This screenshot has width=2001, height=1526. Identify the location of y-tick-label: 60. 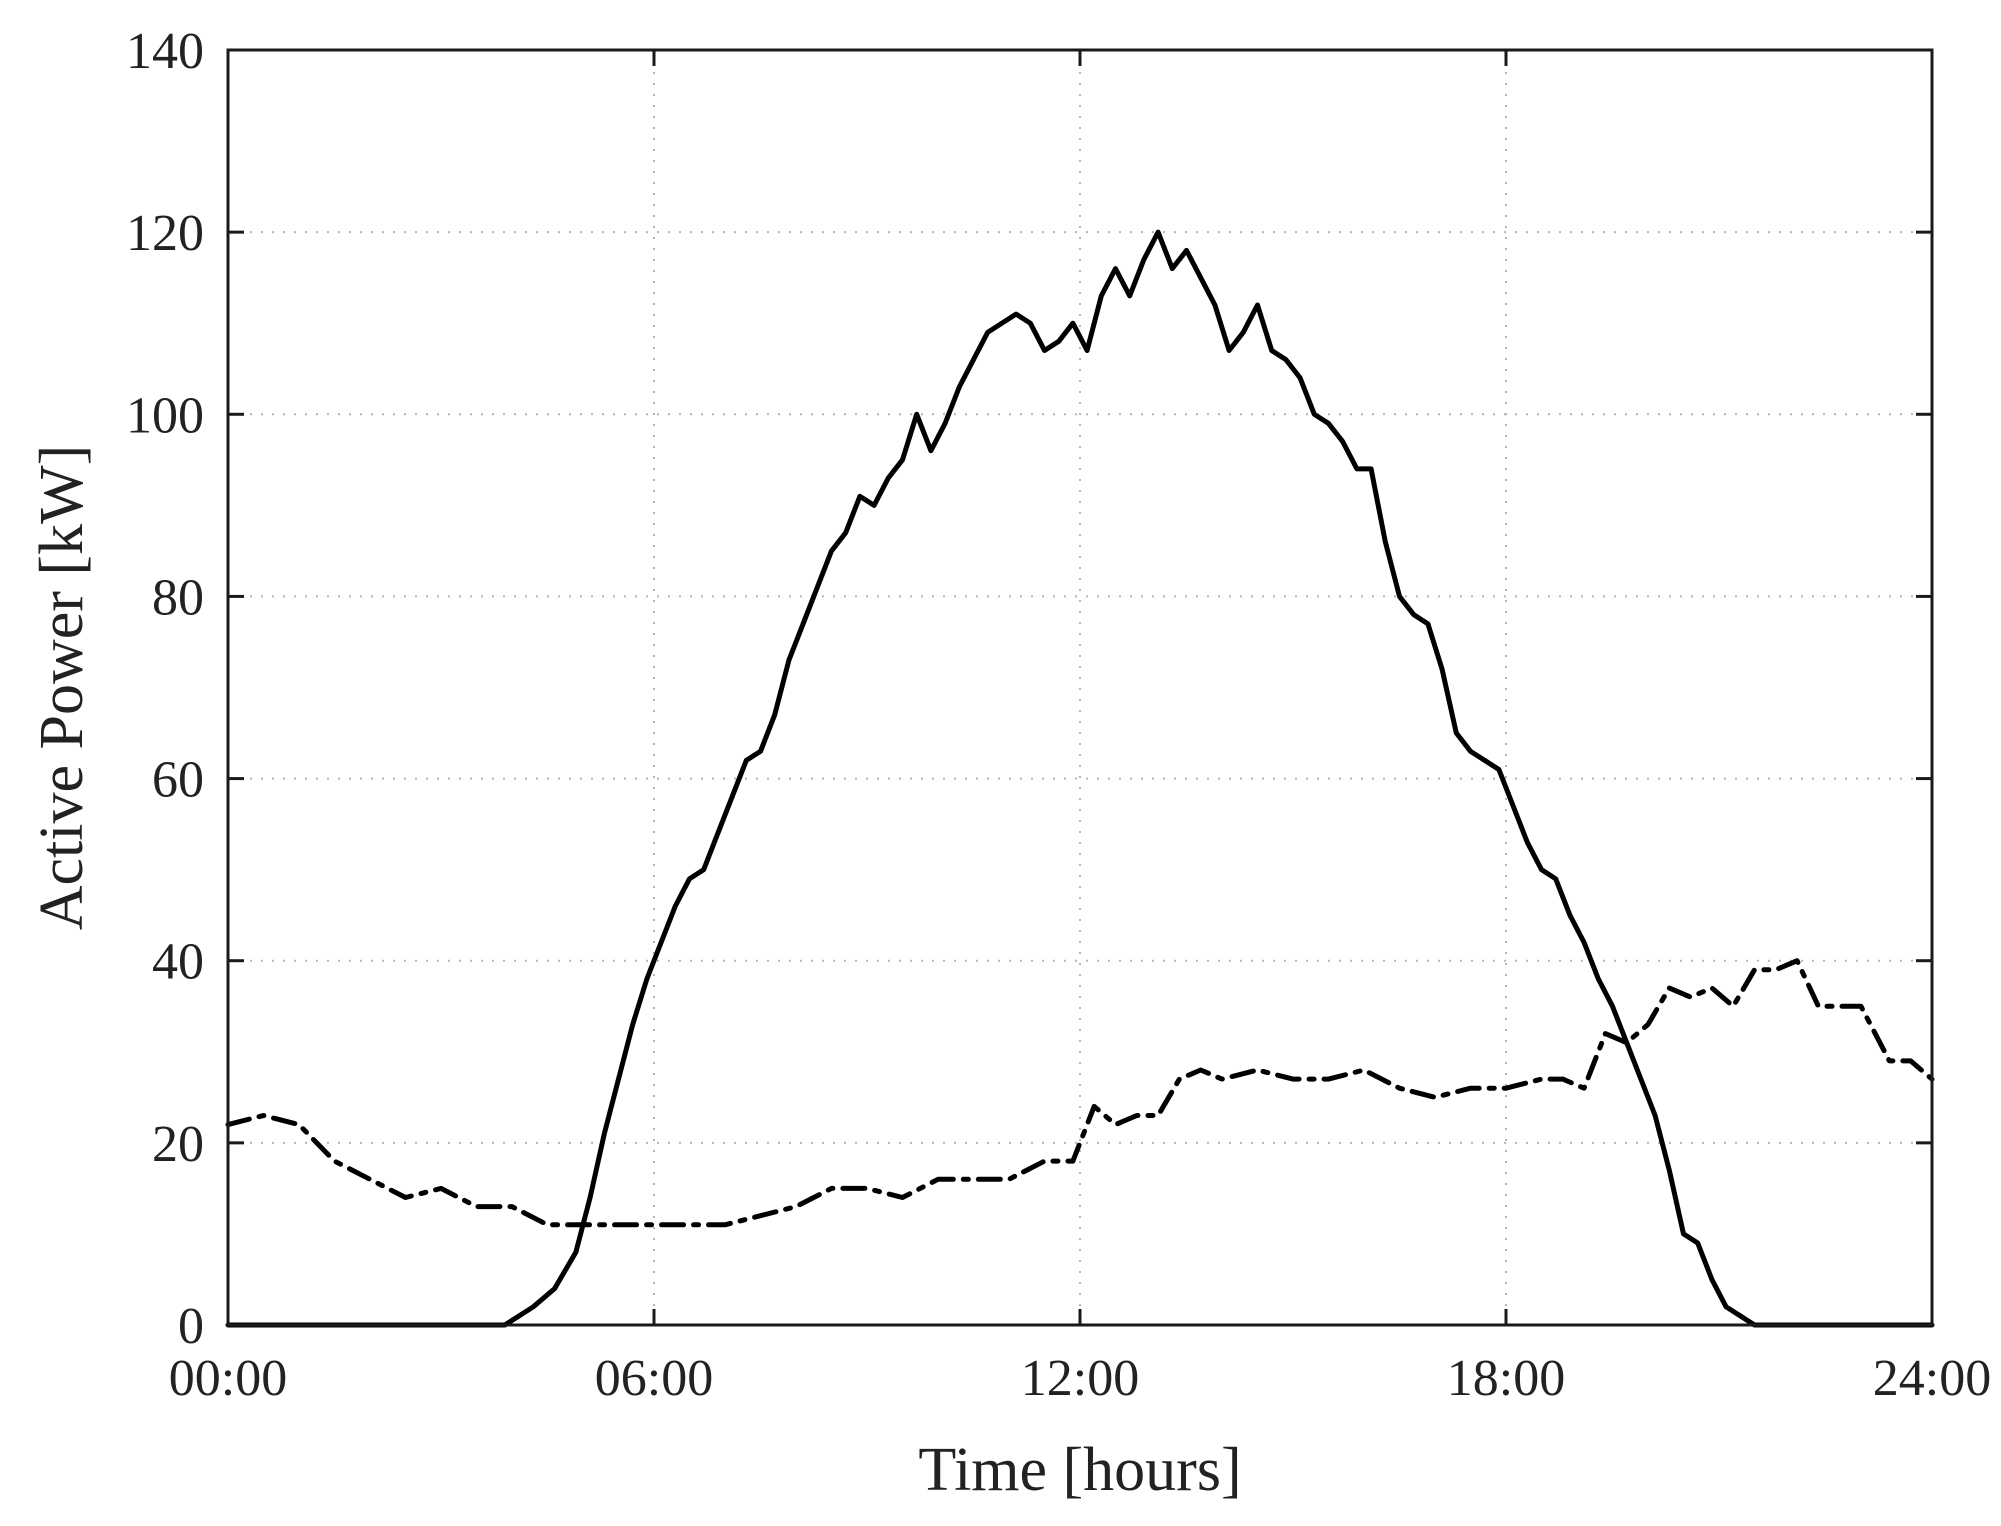
(178, 780).